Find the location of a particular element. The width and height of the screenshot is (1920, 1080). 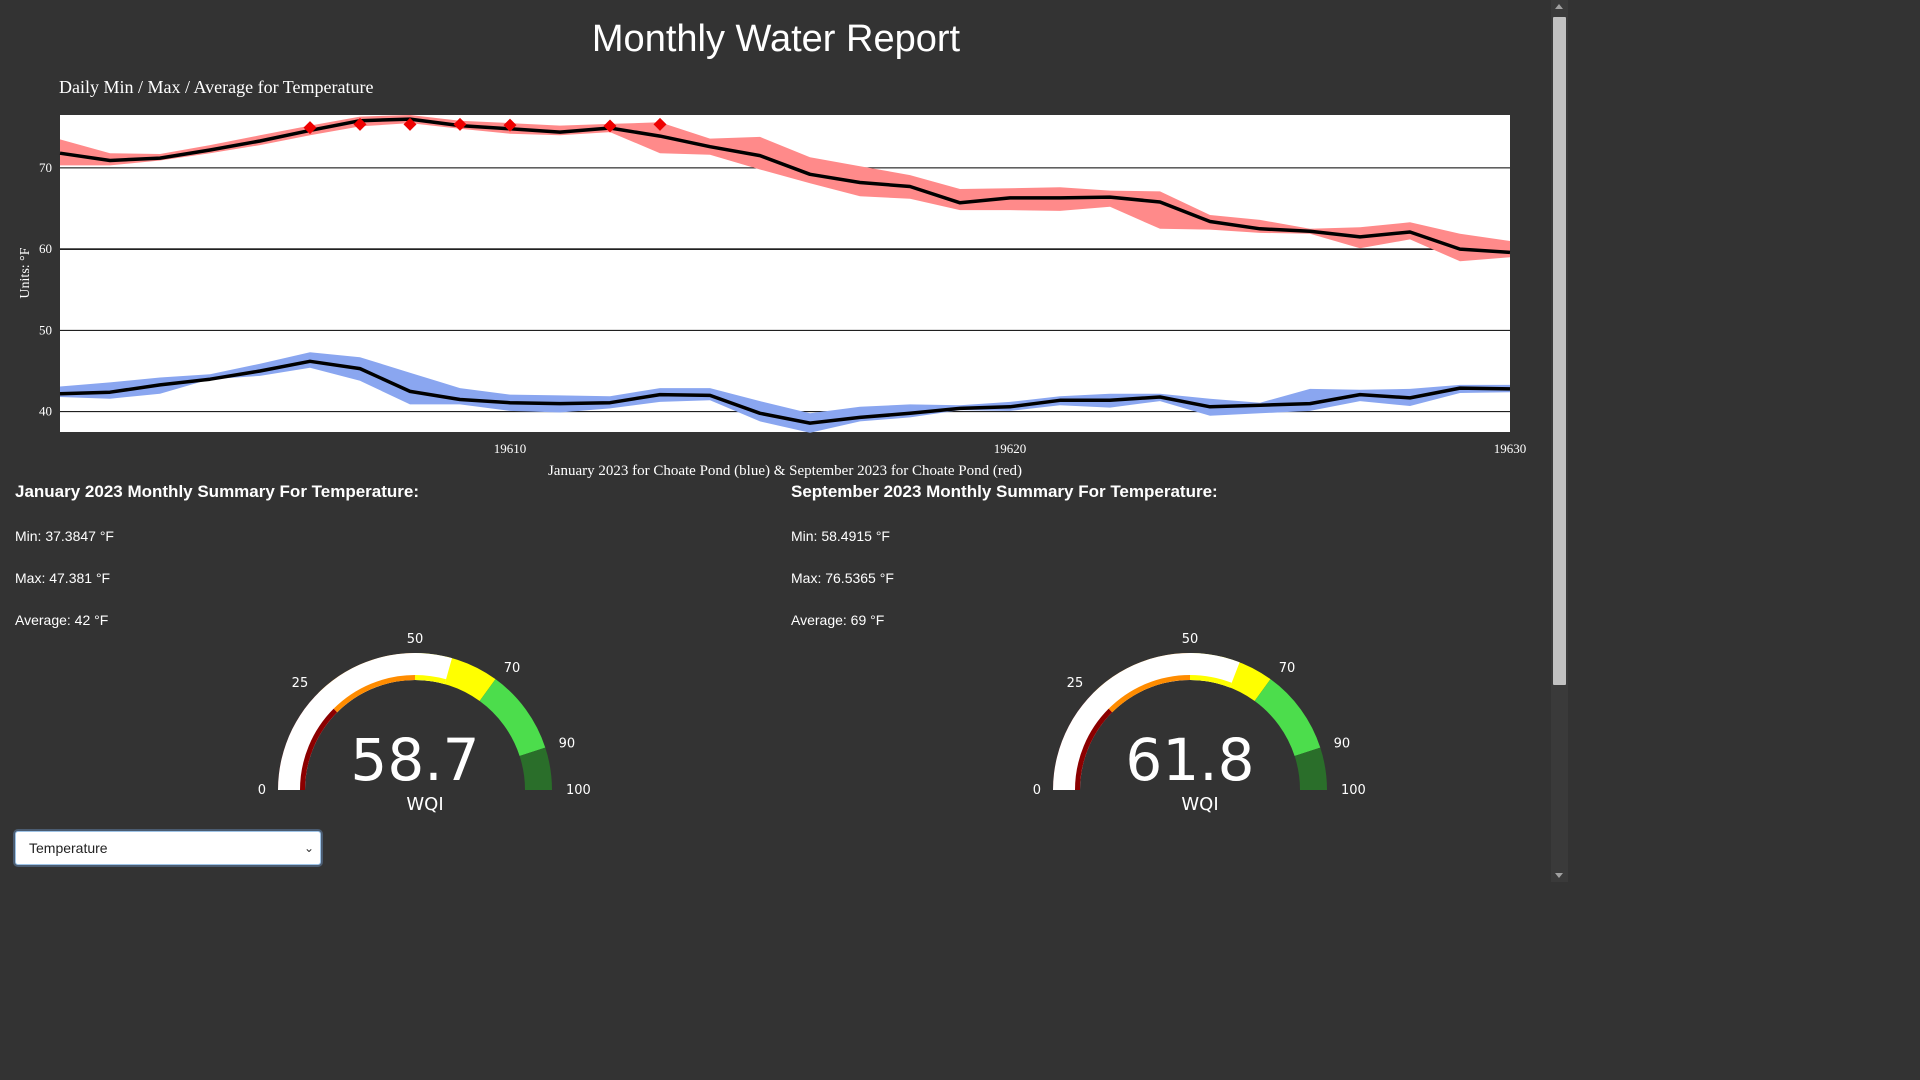

chevron-down-icon: ⌄ is located at coordinates (308, 848).